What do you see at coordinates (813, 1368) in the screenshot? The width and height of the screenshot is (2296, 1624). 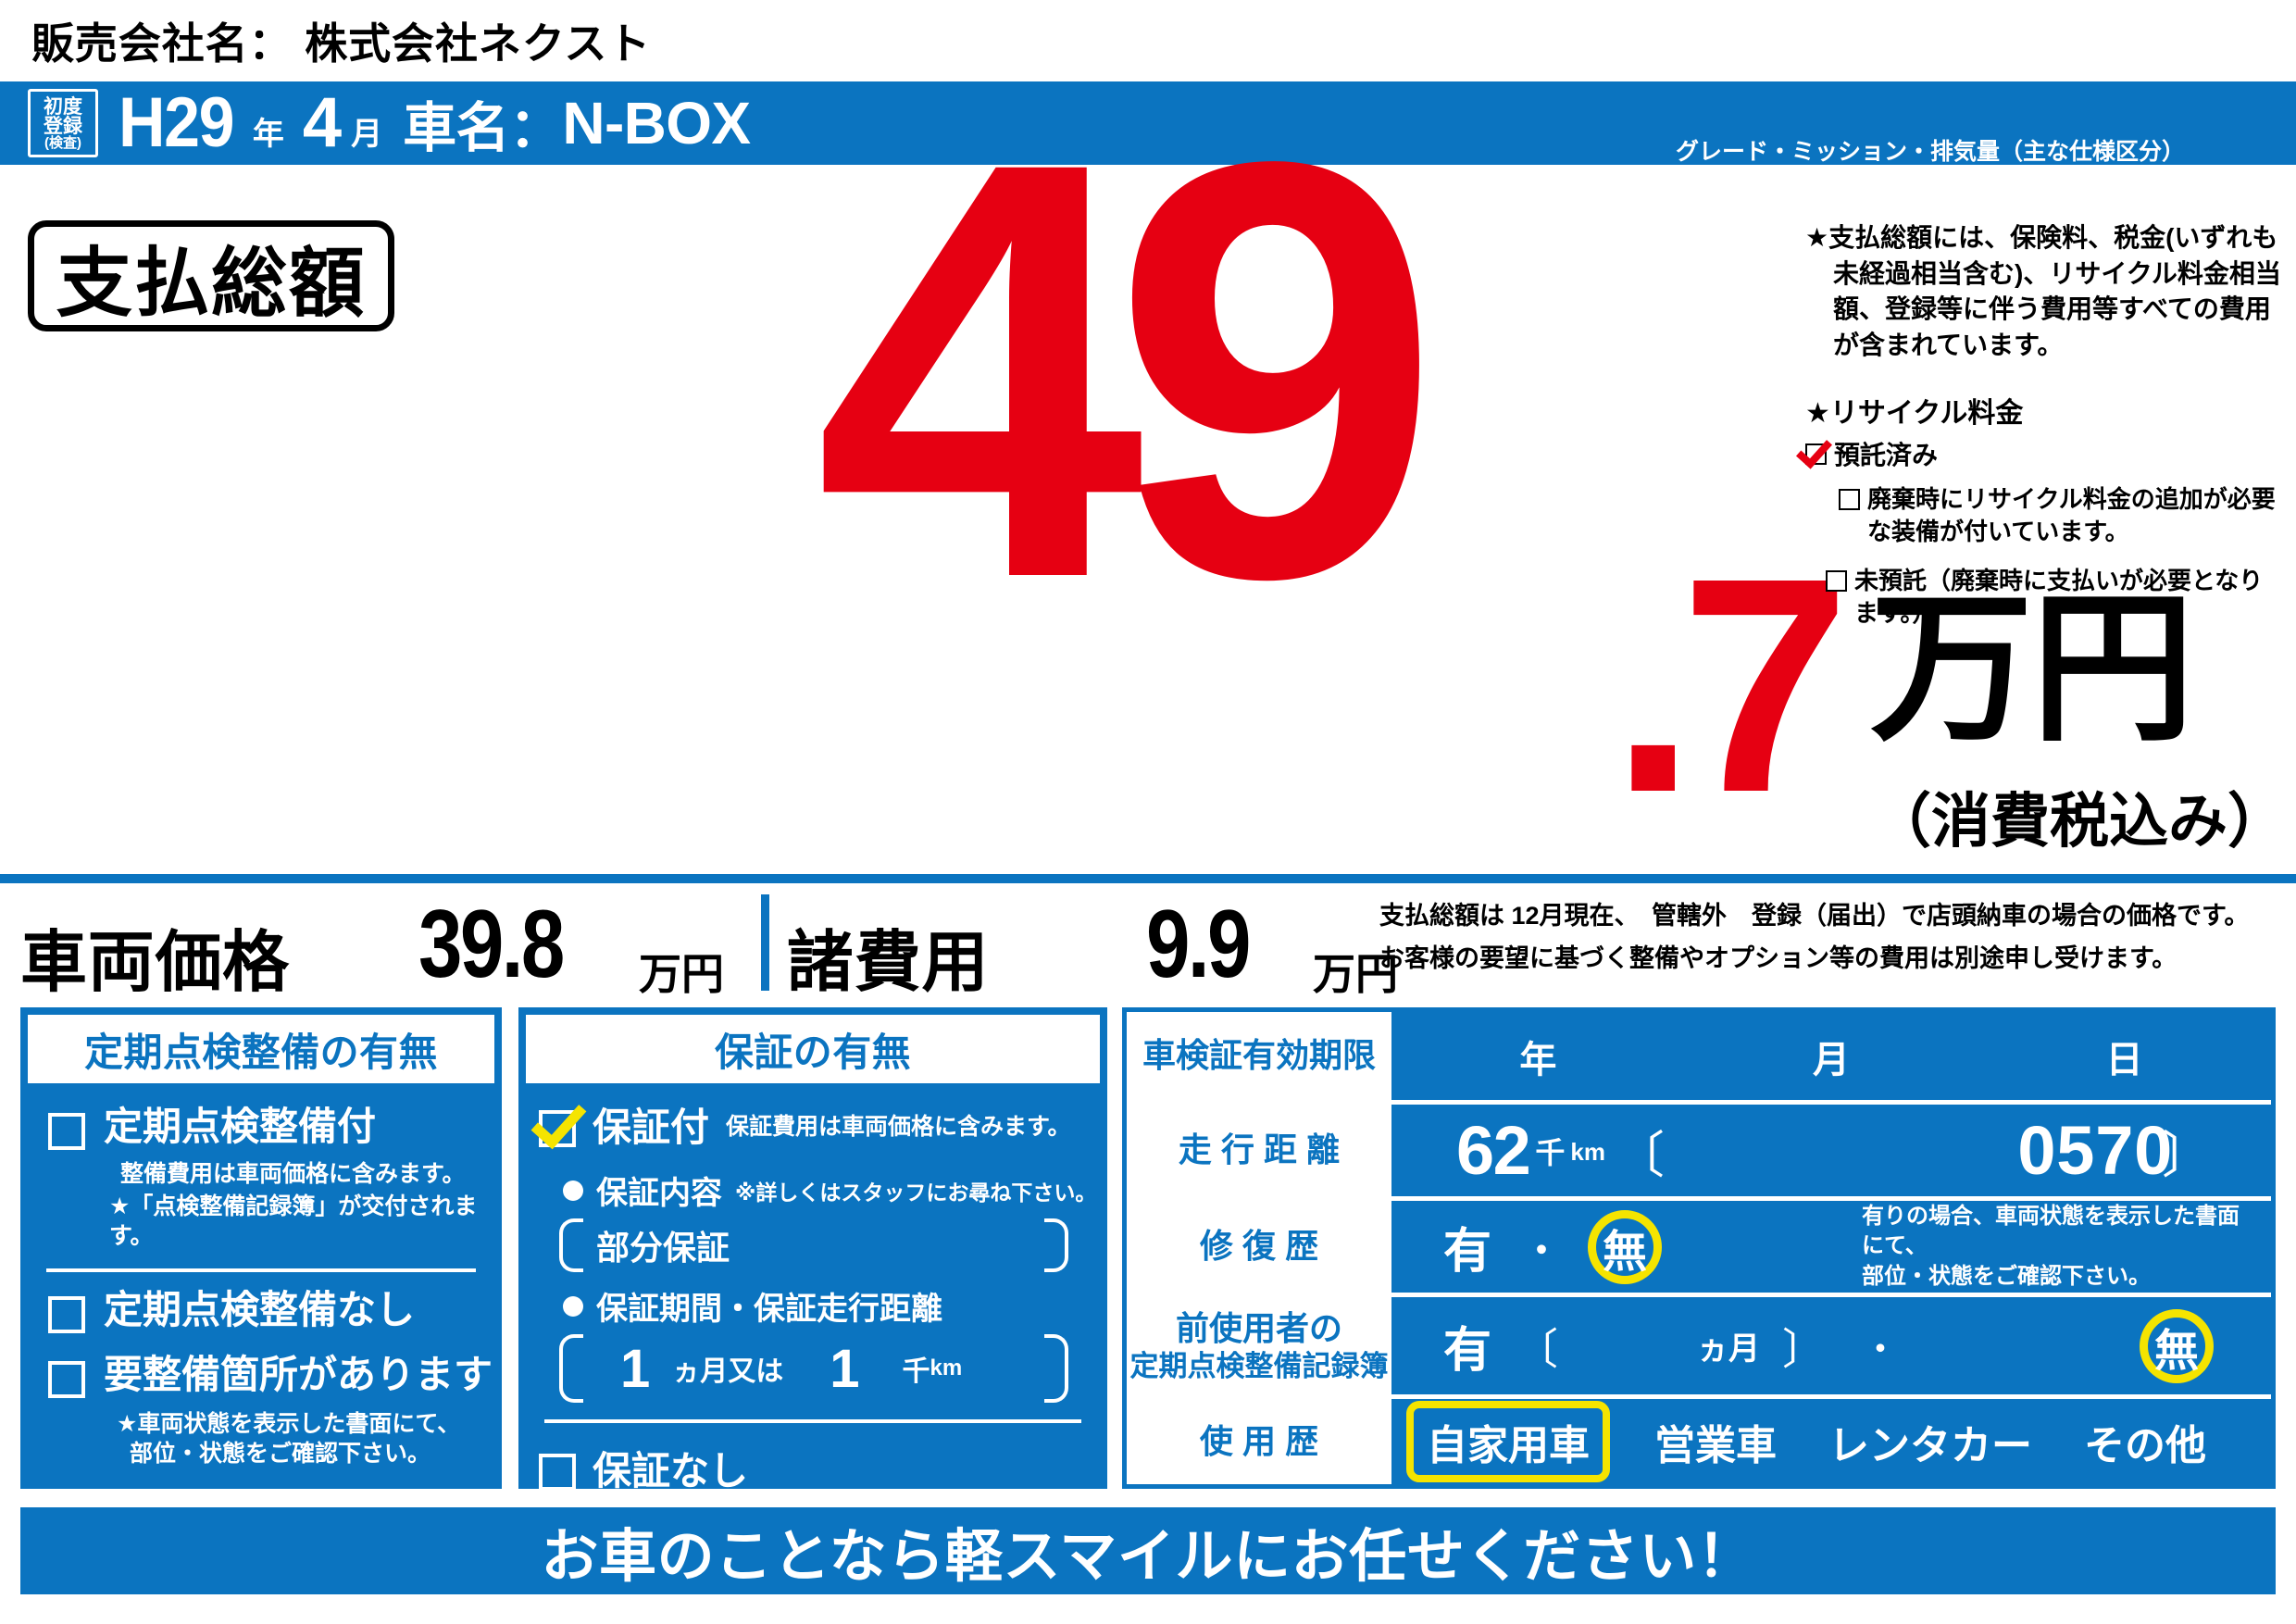 I see `warranty-period-bracket: 1 ヵ月又は 1 千 km` at bounding box center [813, 1368].